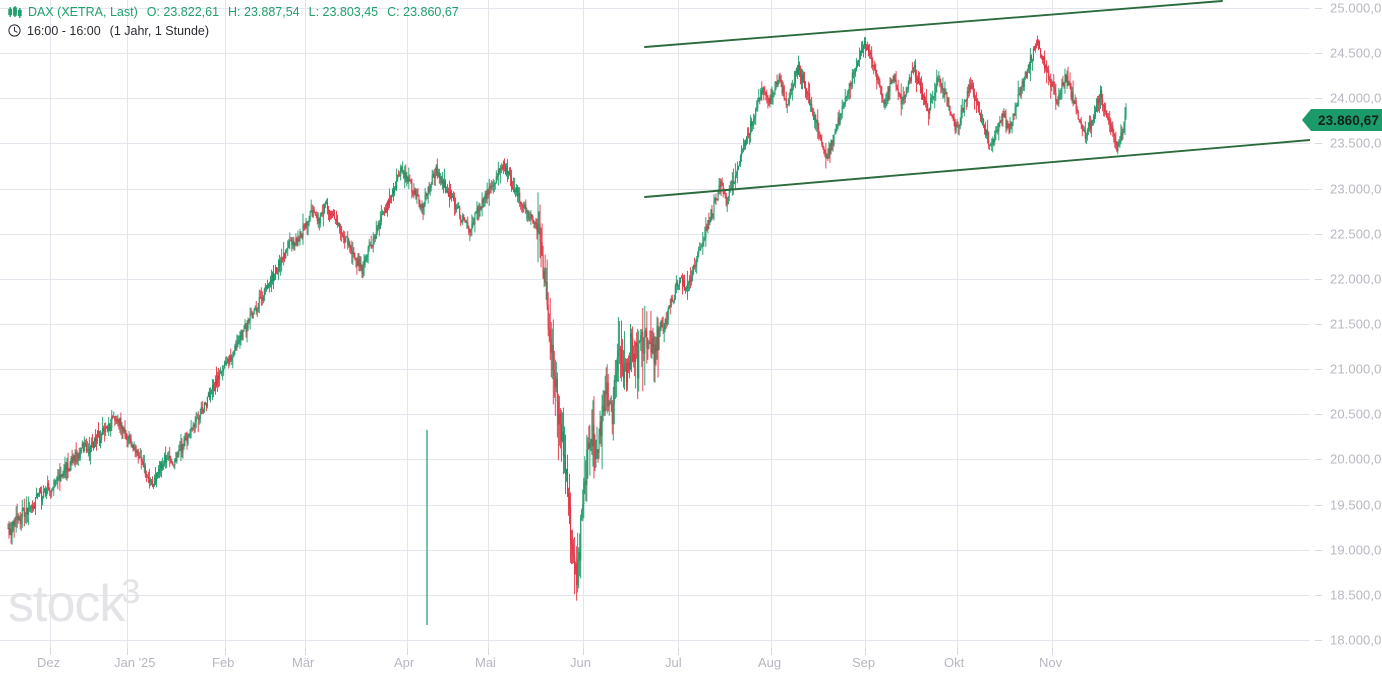 This screenshot has width=1382, height=677. I want to click on price-axis-label: 19.500,00, so click(1356, 505).